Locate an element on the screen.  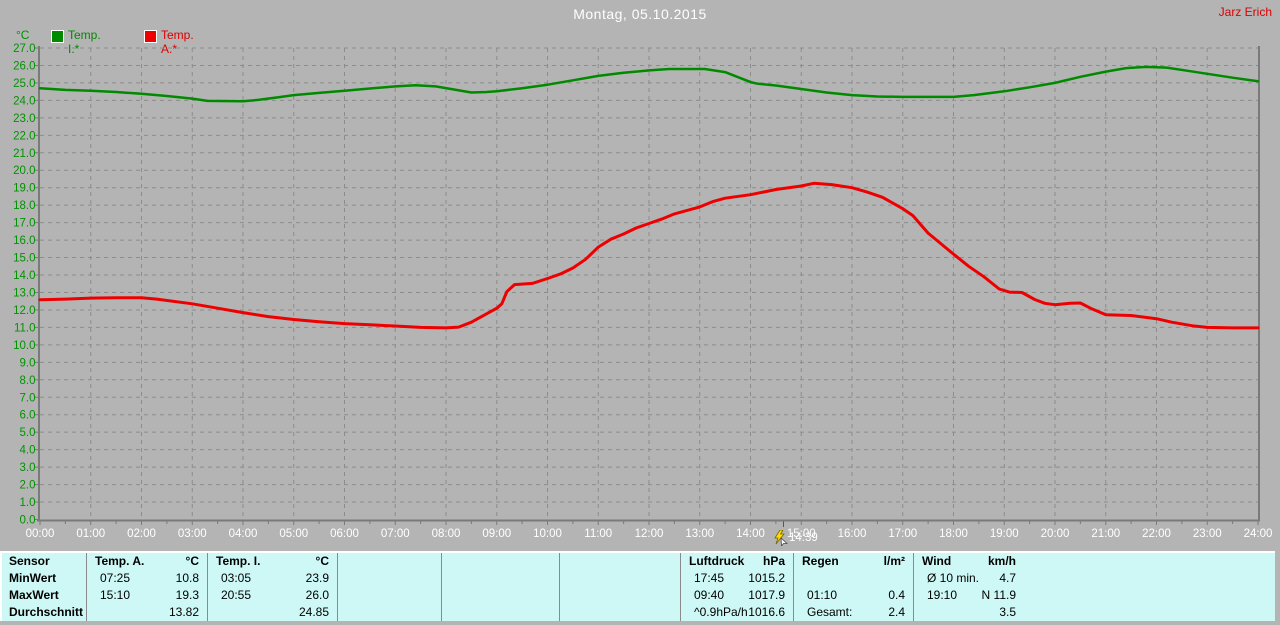
stat-time: ^0.9hPa/h is located at coordinates (721, 612).